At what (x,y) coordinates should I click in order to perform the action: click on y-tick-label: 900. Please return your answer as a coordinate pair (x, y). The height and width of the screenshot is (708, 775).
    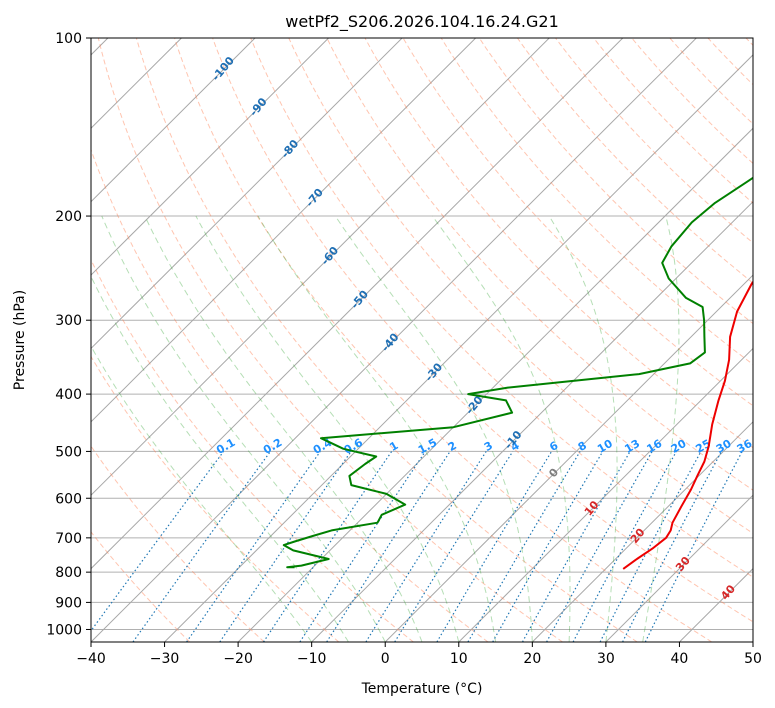
    Looking at the image, I should click on (68, 603).